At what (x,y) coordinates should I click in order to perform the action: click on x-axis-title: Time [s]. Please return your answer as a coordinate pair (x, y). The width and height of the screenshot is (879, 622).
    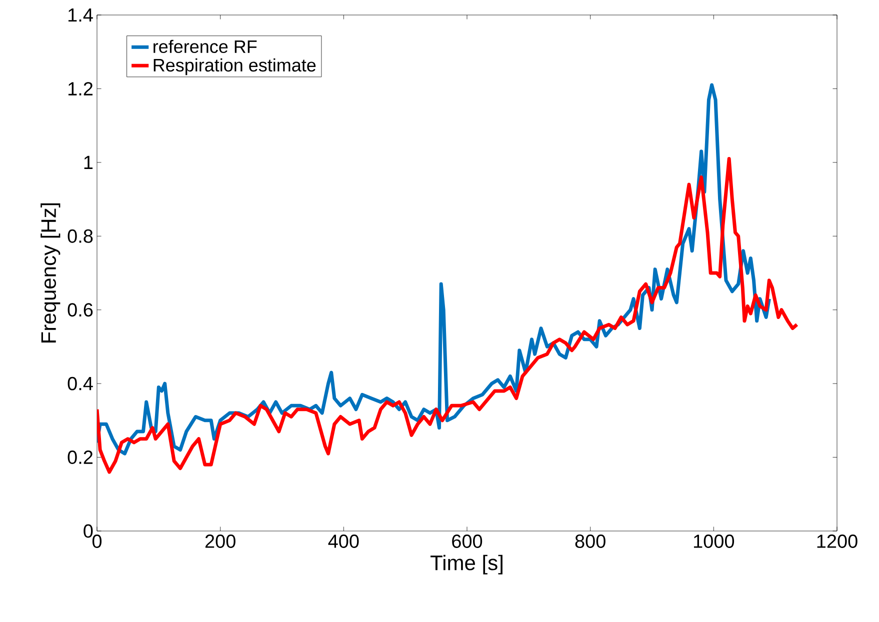
    Looking at the image, I should click on (466, 564).